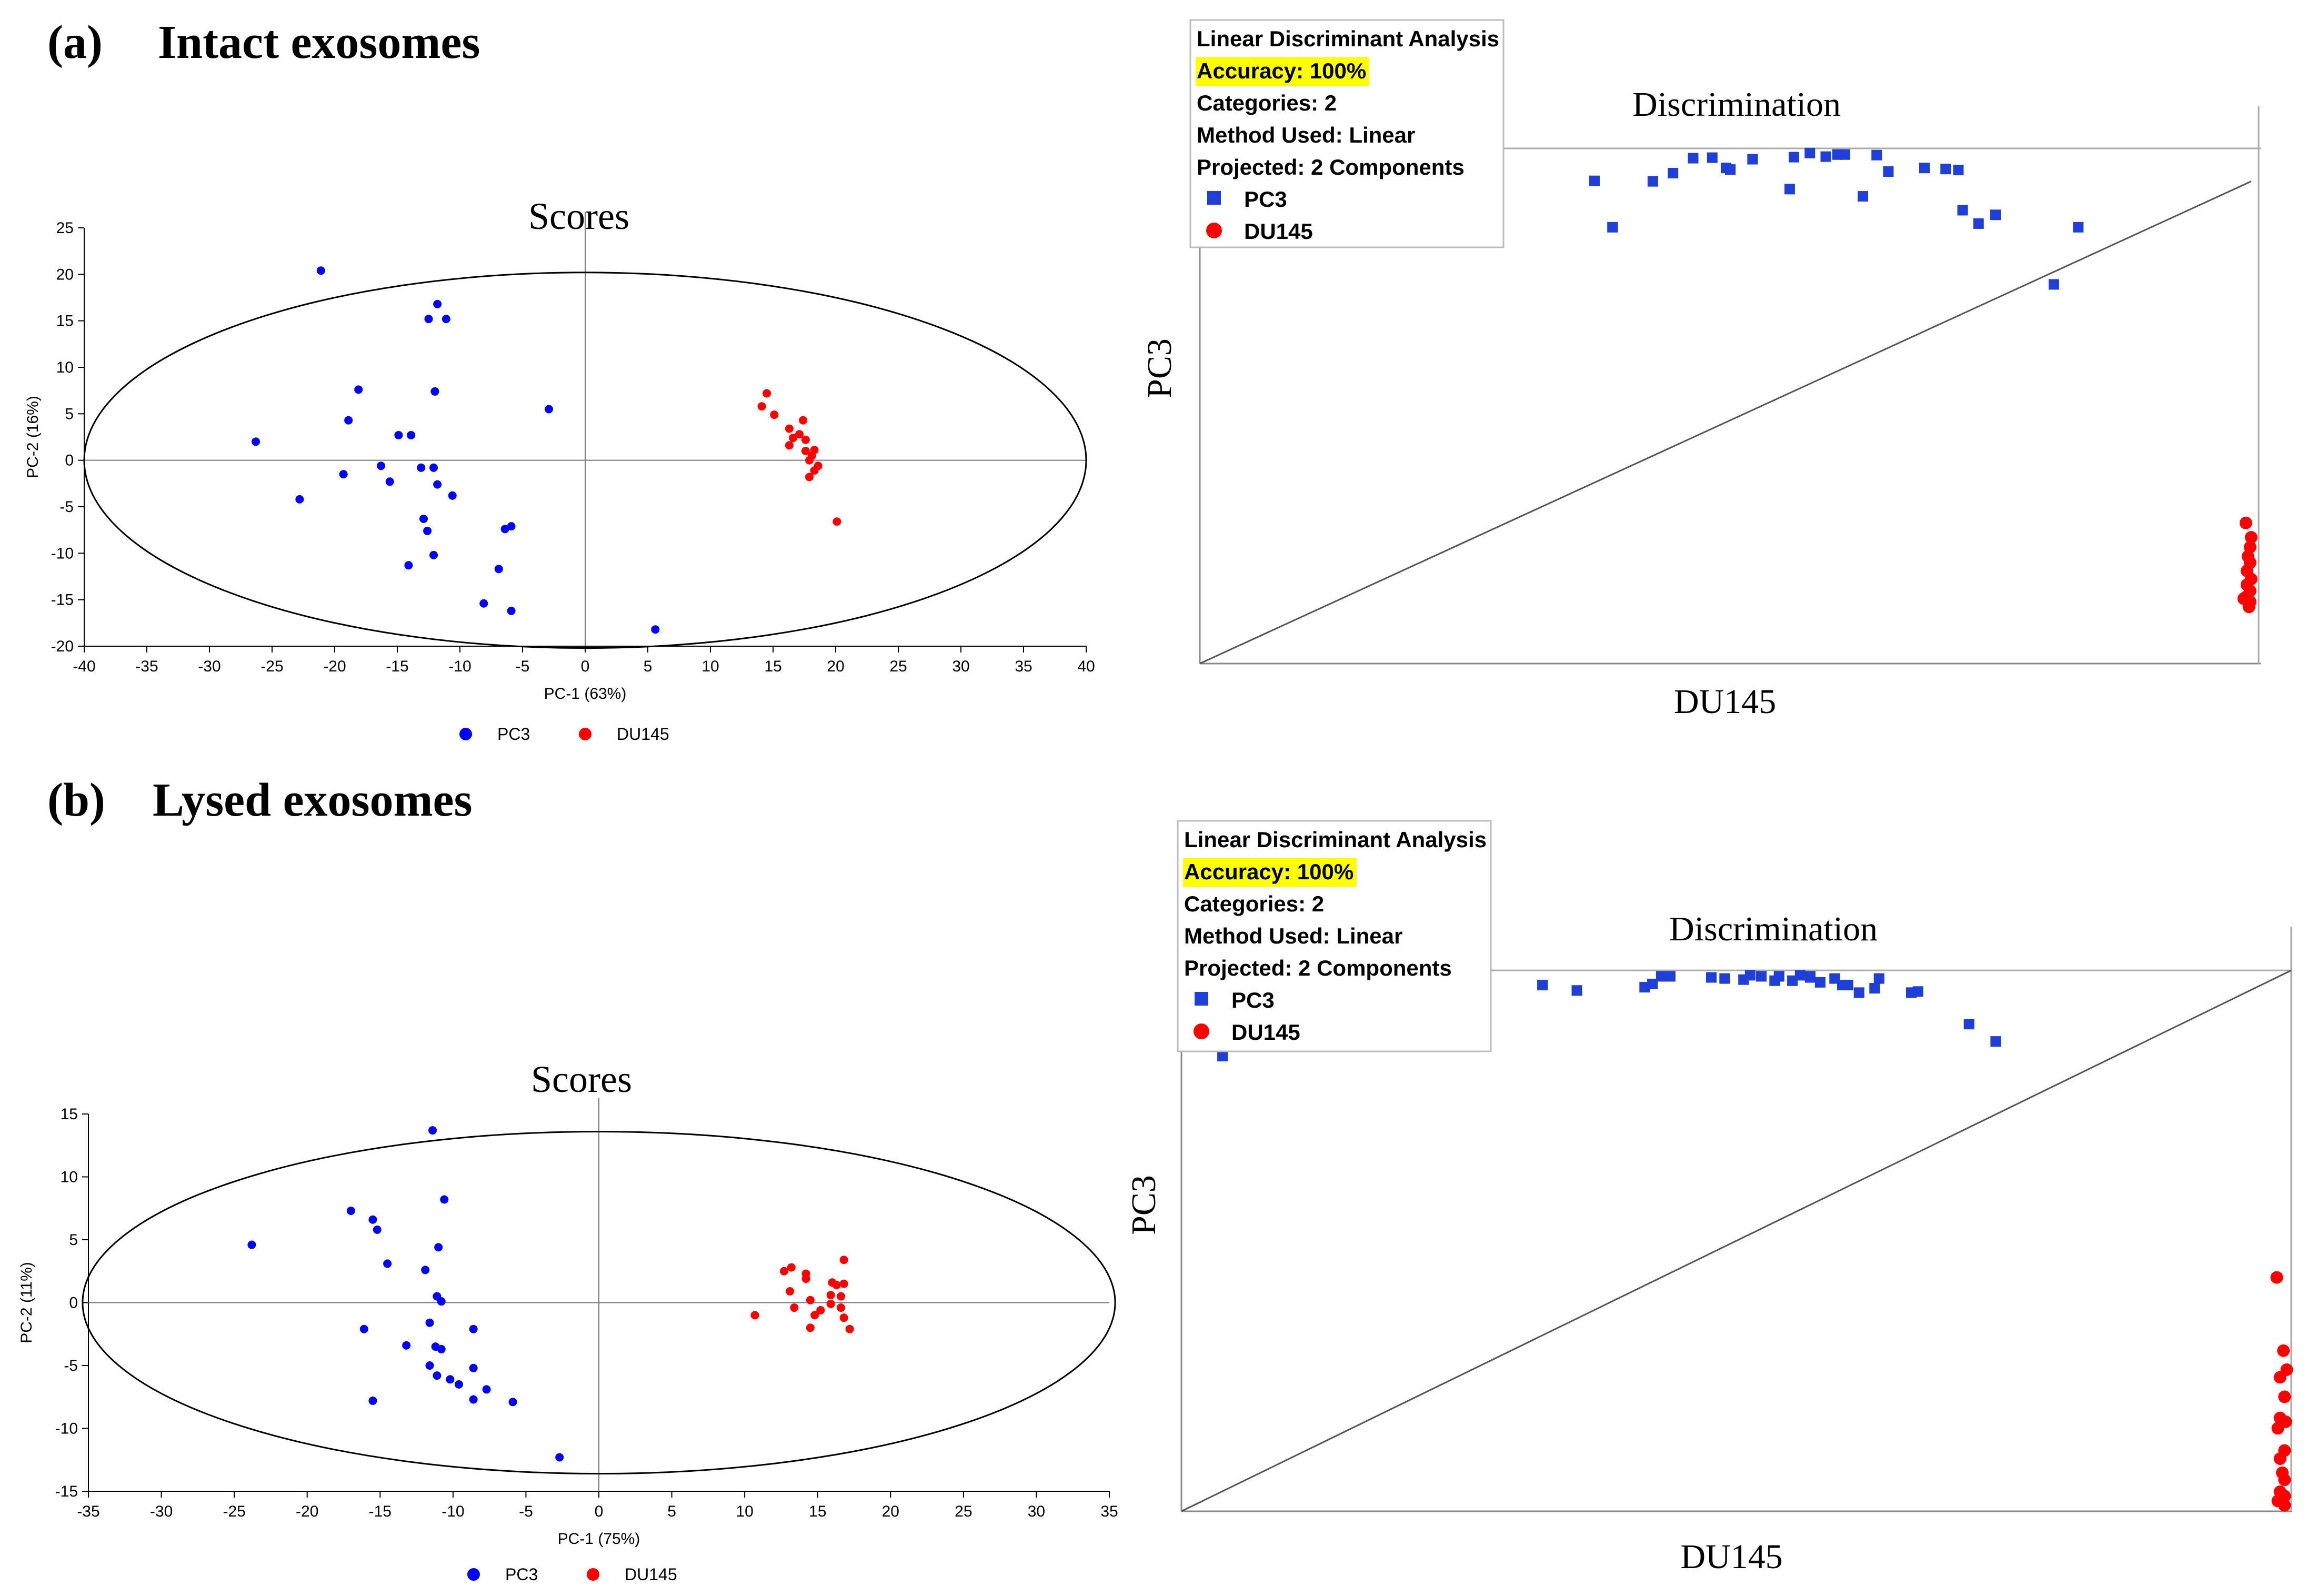  What do you see at coordinates (88, 1511) in the screenshot?
I see `x-tick-label: -35` at bounding box center [88, 1511].